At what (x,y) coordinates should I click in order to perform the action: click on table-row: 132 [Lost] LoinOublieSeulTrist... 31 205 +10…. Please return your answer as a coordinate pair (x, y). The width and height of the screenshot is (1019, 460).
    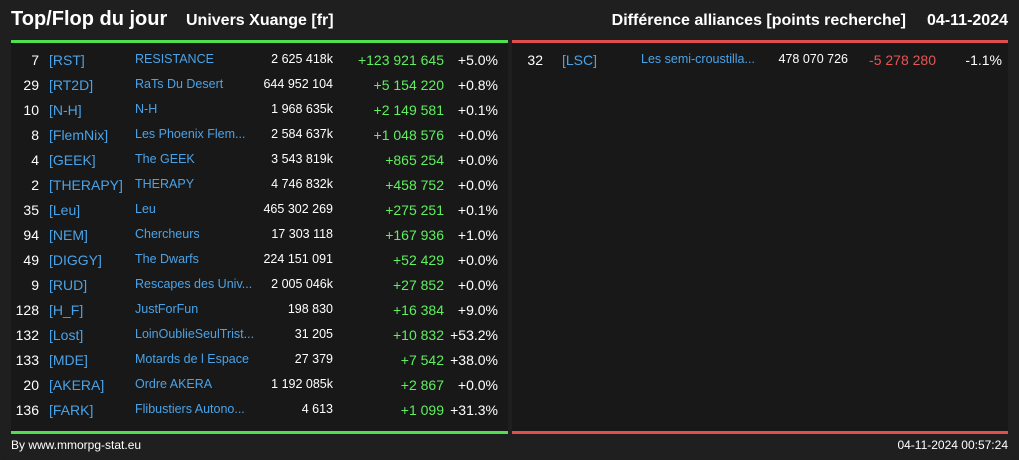
    Looking at the image, I should click on (259, 335).